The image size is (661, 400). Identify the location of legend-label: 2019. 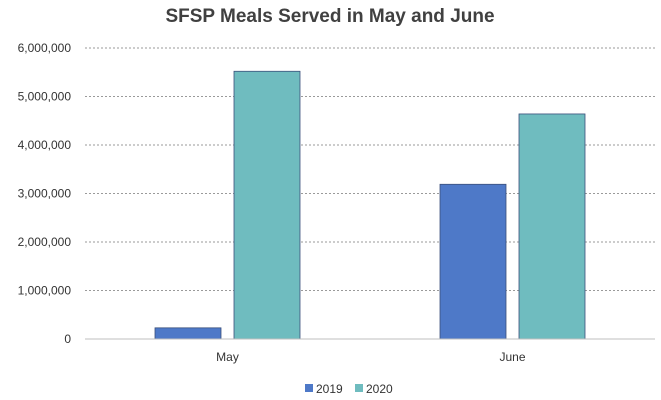
(329, 389).